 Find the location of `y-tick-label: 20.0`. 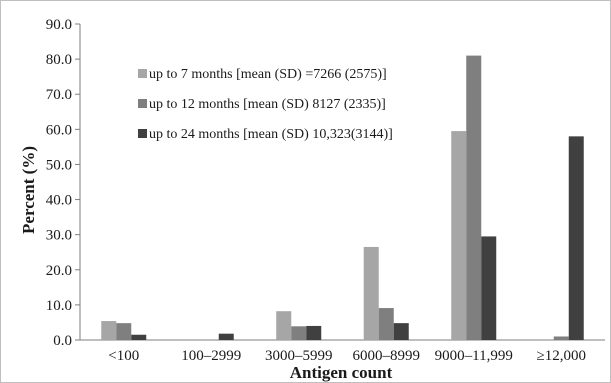

y-tick-label: 20.0 is located at coordinates (59, 271).